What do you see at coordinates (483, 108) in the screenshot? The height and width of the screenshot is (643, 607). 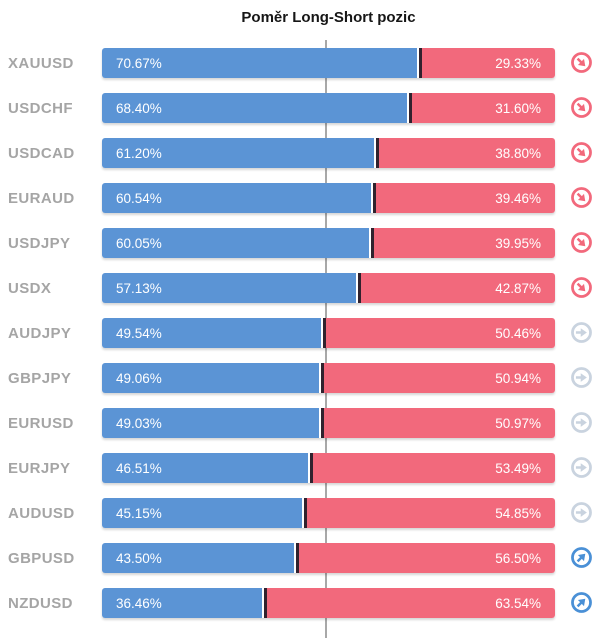 I see `short-segment: 31.60%` at bounding box center [483, 108].